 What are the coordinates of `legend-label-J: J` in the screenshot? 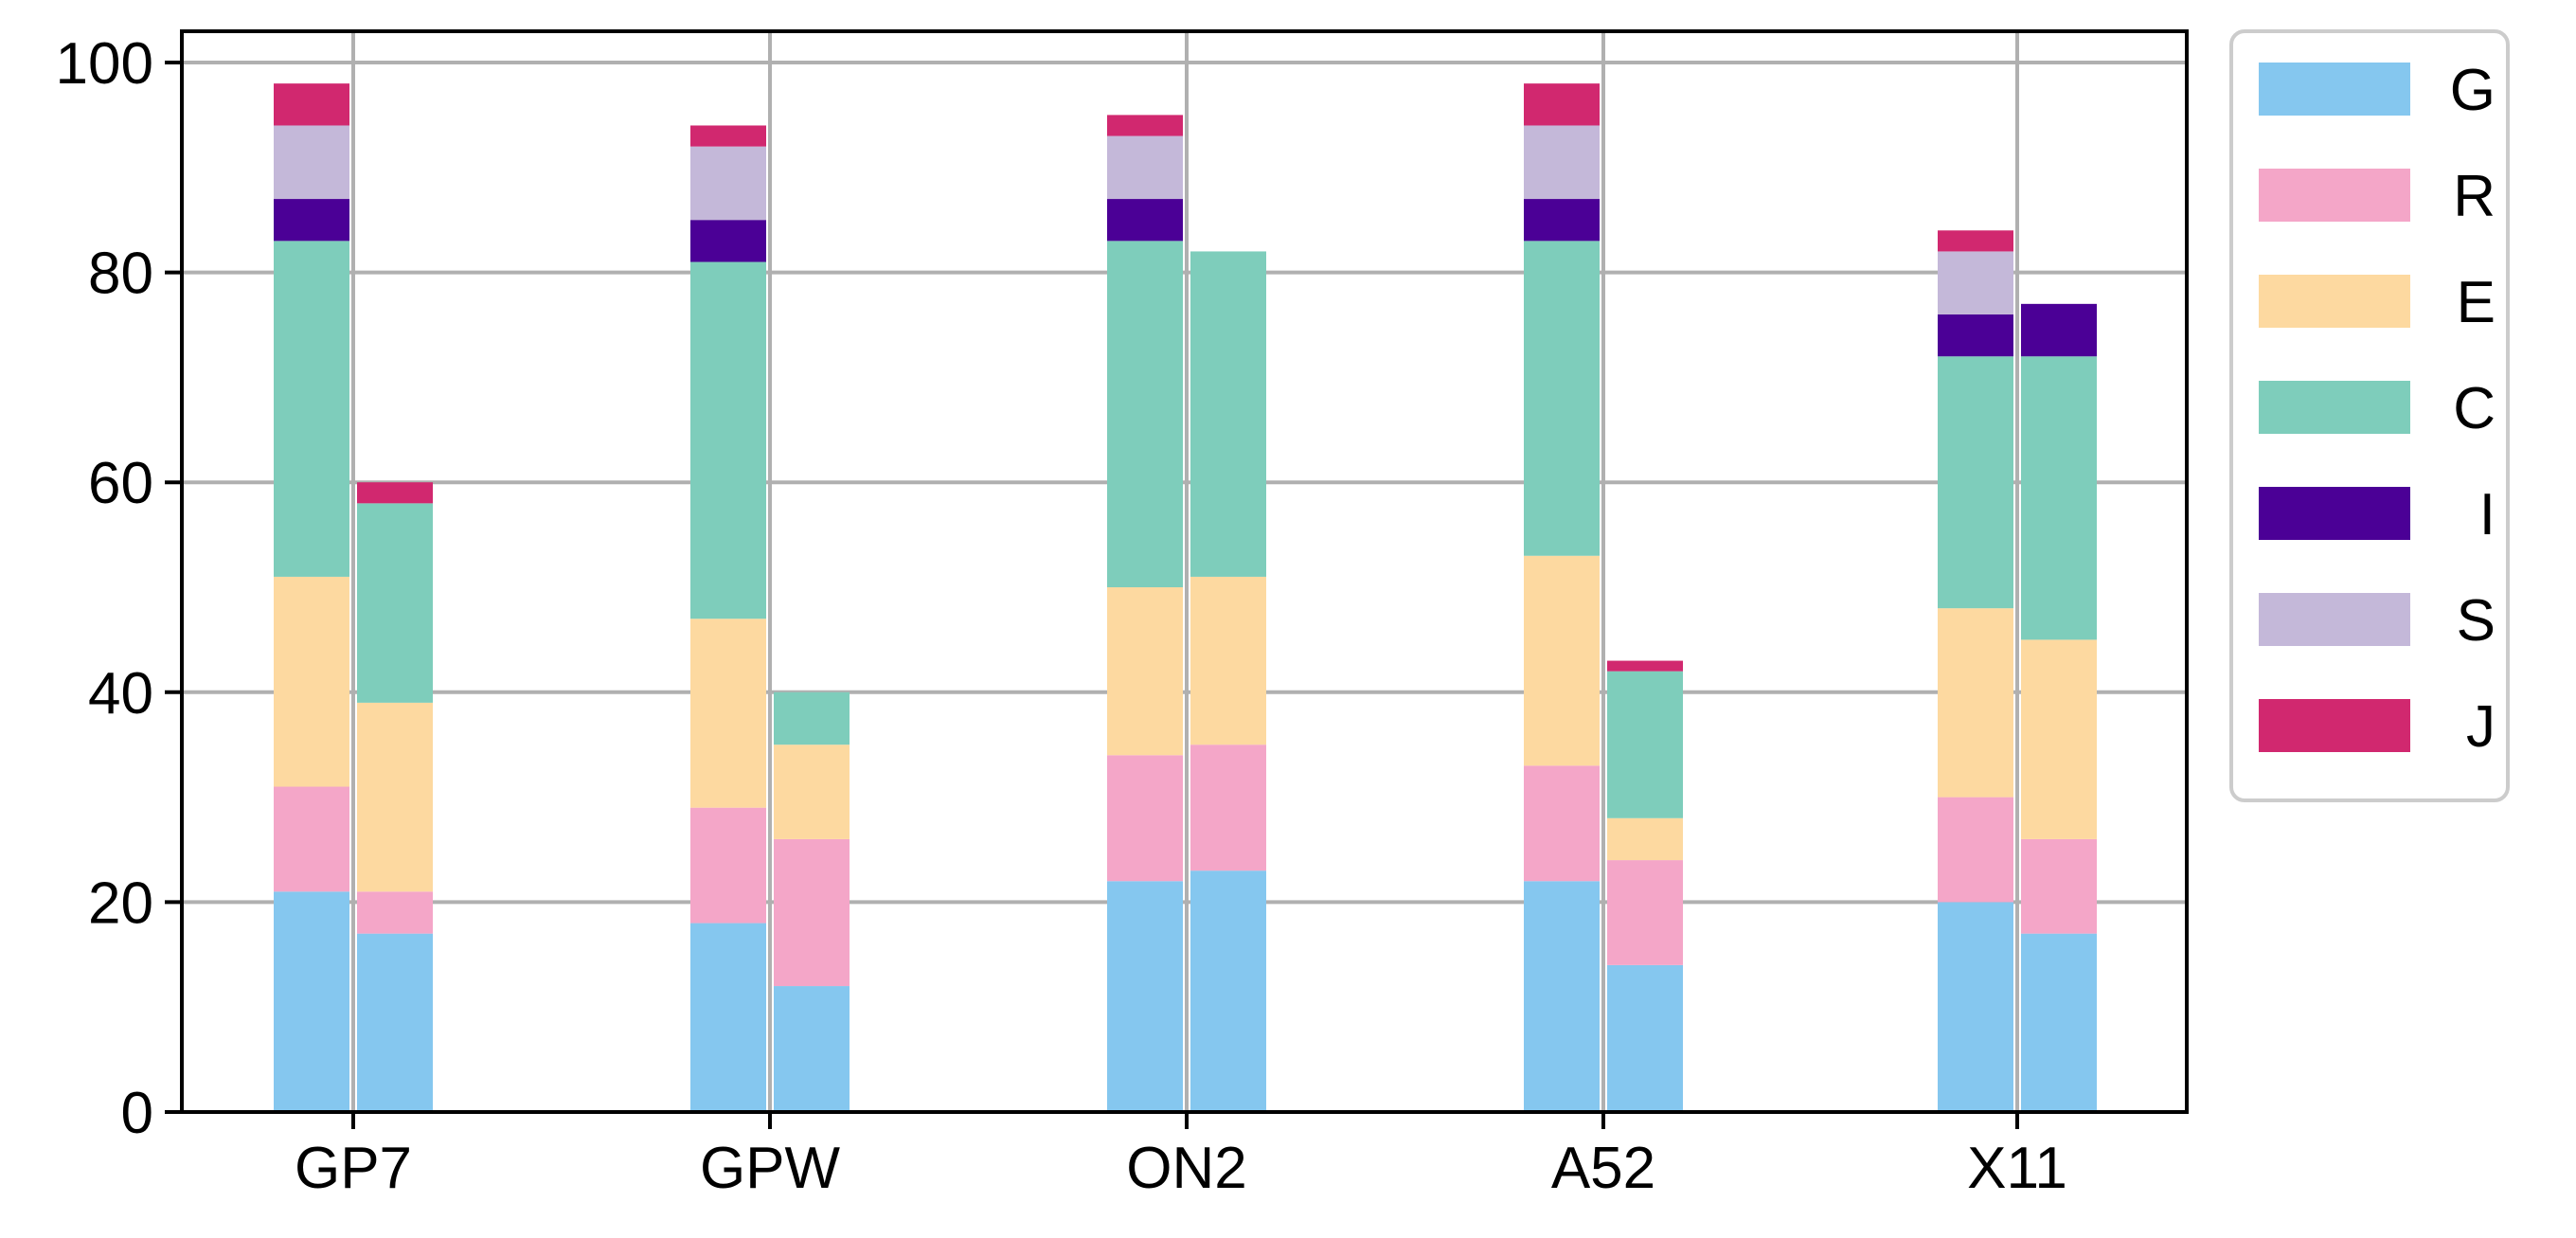 It's located at (2481, 727).